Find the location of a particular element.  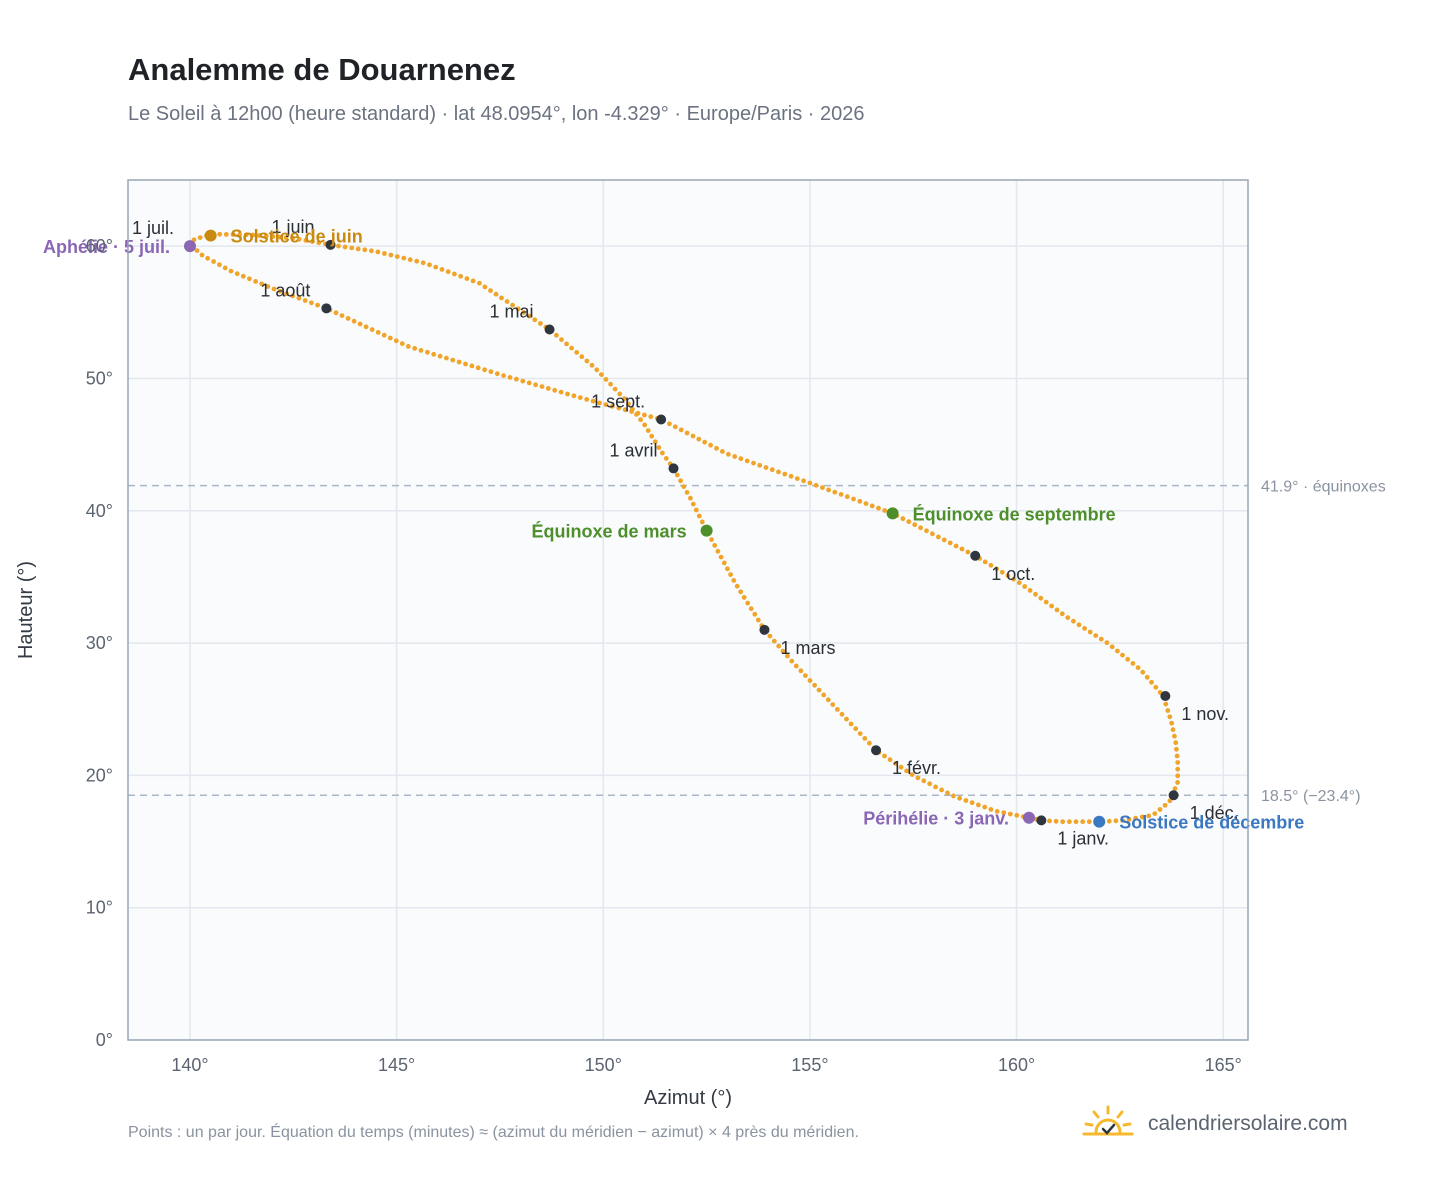

brand: calendriersolaire.com is located at coordinates (1215, 1124).